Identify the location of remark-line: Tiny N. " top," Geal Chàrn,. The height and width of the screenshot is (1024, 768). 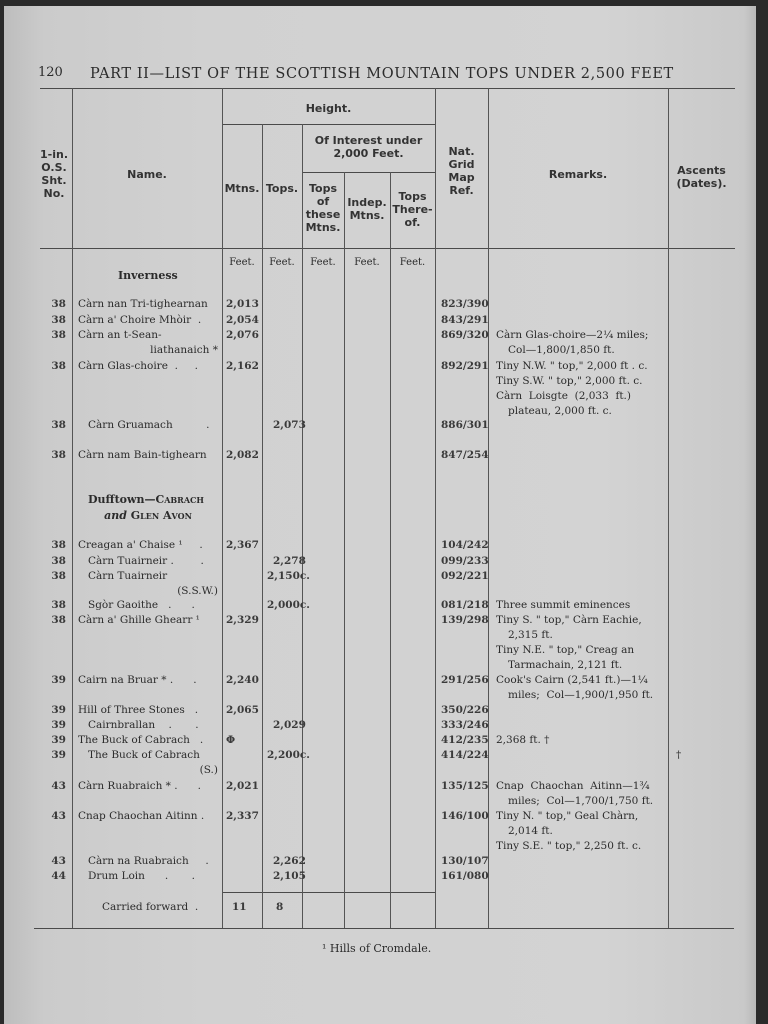
(567, 816).